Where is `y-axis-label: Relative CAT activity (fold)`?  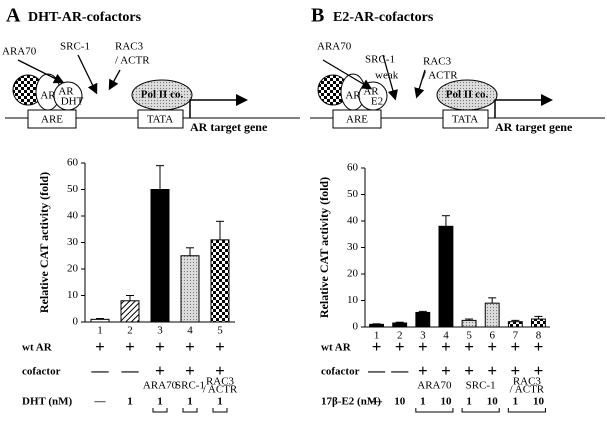 y-axis-label: Relative CAT activity (fold) is located at coordinates (44, 242).